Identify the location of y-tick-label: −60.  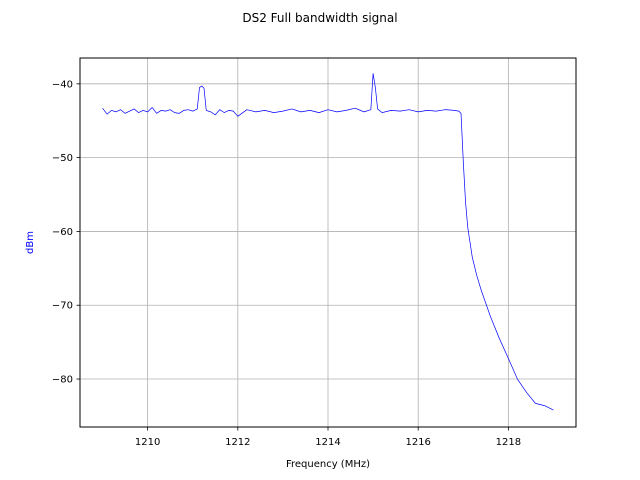
(62, 232).